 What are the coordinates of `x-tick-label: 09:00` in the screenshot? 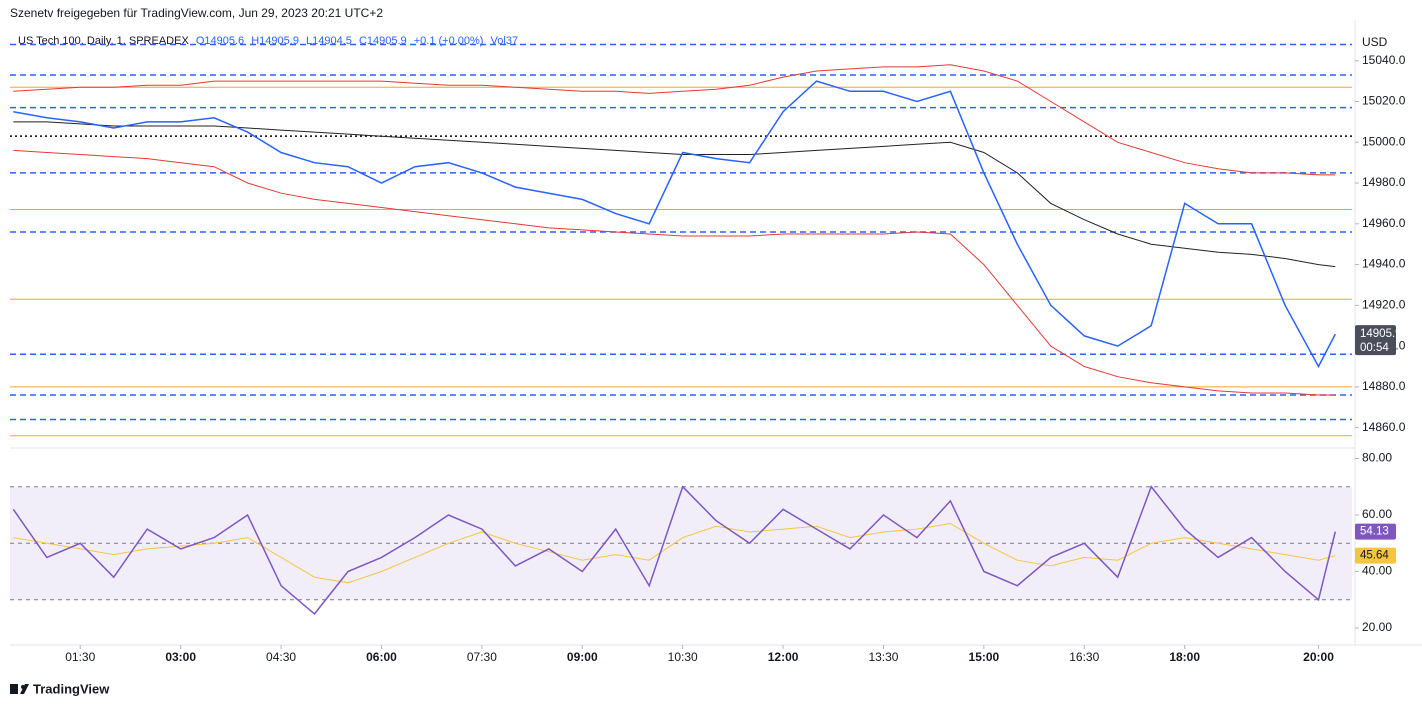 It's located at (582, 657).